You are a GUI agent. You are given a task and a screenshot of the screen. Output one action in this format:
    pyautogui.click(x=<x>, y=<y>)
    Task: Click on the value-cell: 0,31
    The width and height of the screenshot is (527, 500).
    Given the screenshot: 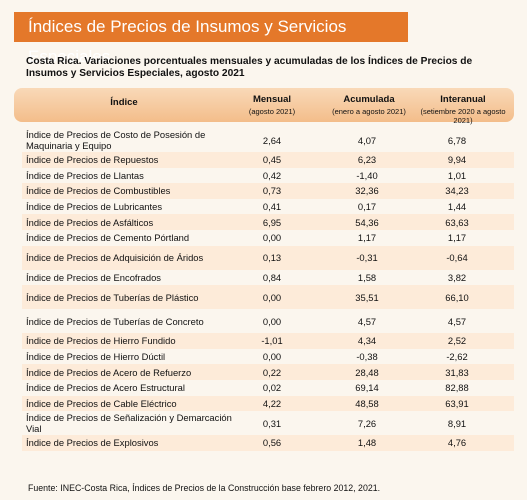 What is the action you would take?
    pyautogui.click(x=272, y=423)
    